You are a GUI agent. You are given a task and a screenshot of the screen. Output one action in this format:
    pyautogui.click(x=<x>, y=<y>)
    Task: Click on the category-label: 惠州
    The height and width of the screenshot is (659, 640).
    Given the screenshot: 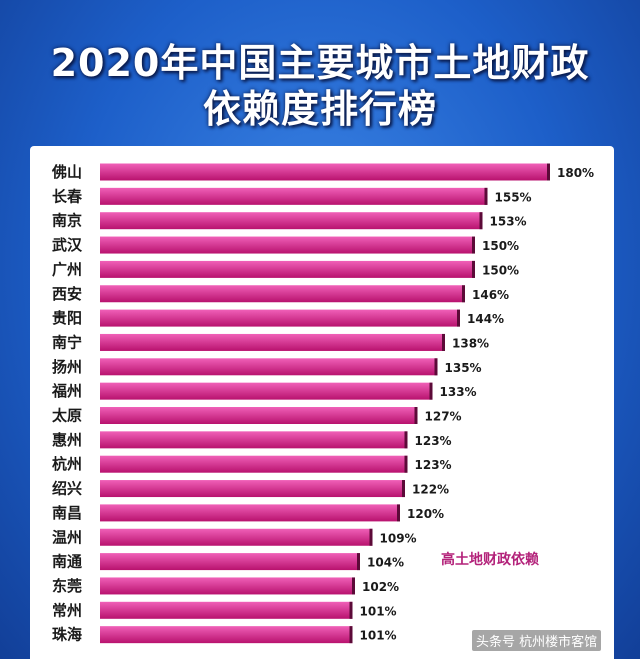 What is the action you would take?
    pyautogui.click(x=67, y=440)
    